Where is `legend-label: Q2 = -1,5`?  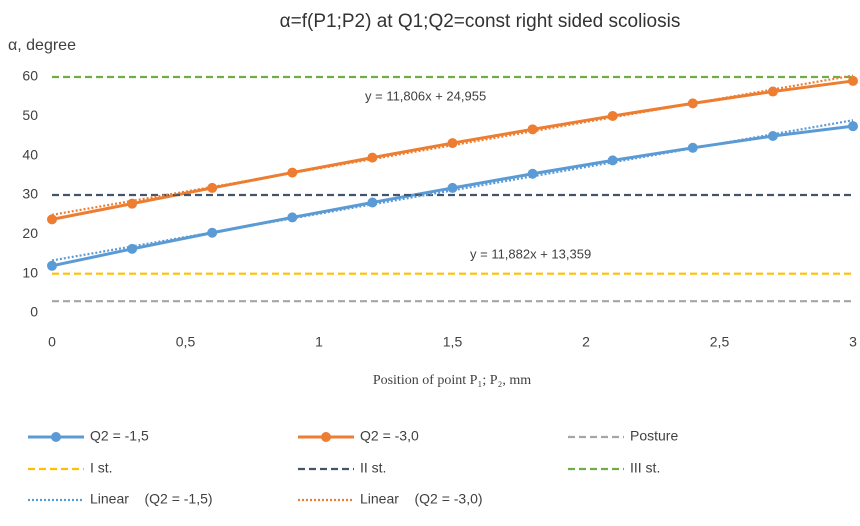
legend-label: Q2 = -1,5 is located at coordinates (119, 436).